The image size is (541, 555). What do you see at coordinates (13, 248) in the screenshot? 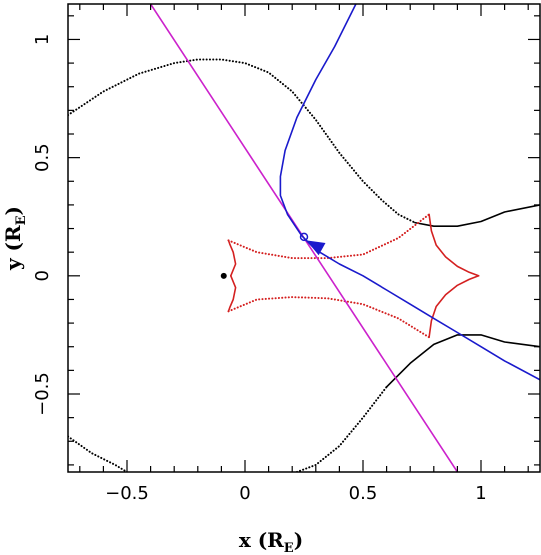
I see `y-axis-title-main: y (R` at bounding box center [13, 248].